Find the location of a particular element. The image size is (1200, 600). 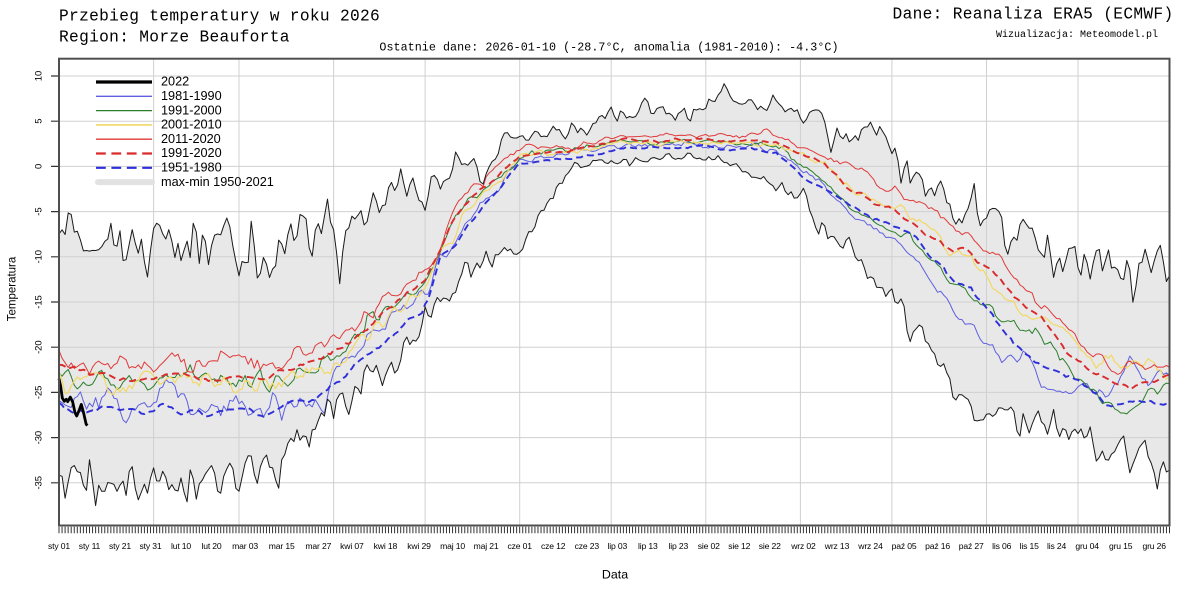

svg-text: wrz 24 is located at coordinates (870, 546).